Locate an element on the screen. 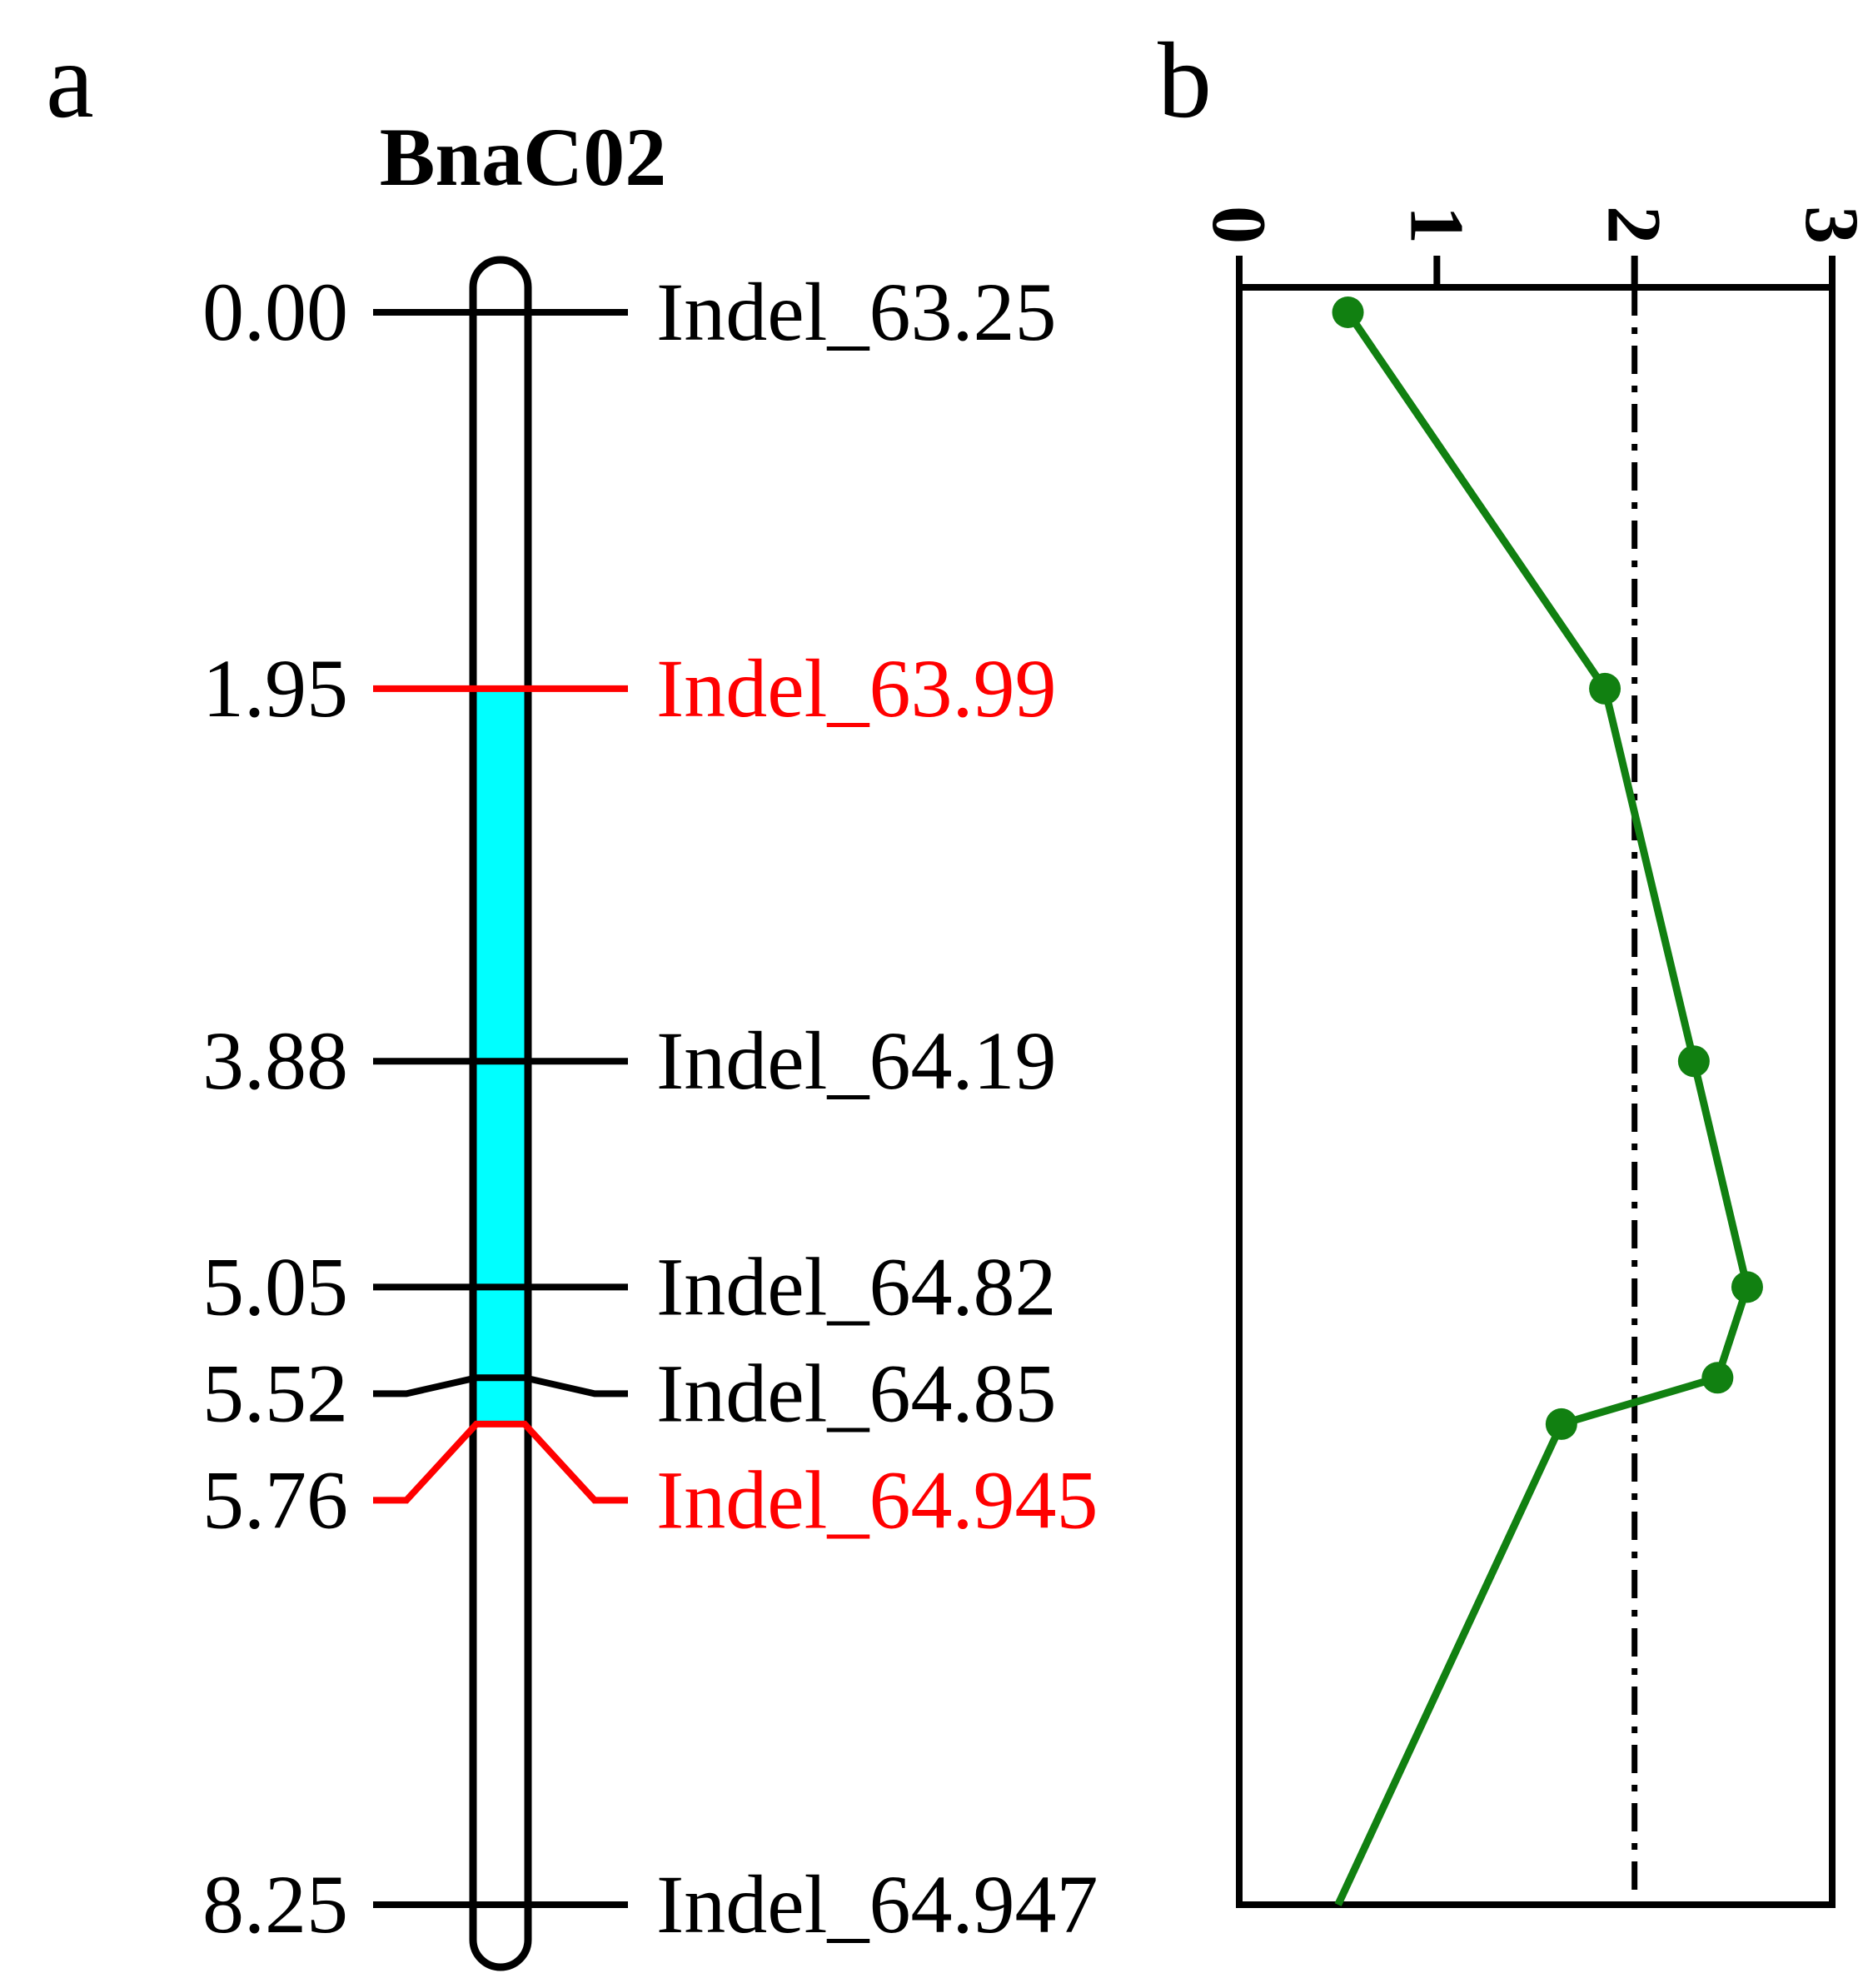  marker-position-label: 5.52 is located at coordinates (275, 1393).